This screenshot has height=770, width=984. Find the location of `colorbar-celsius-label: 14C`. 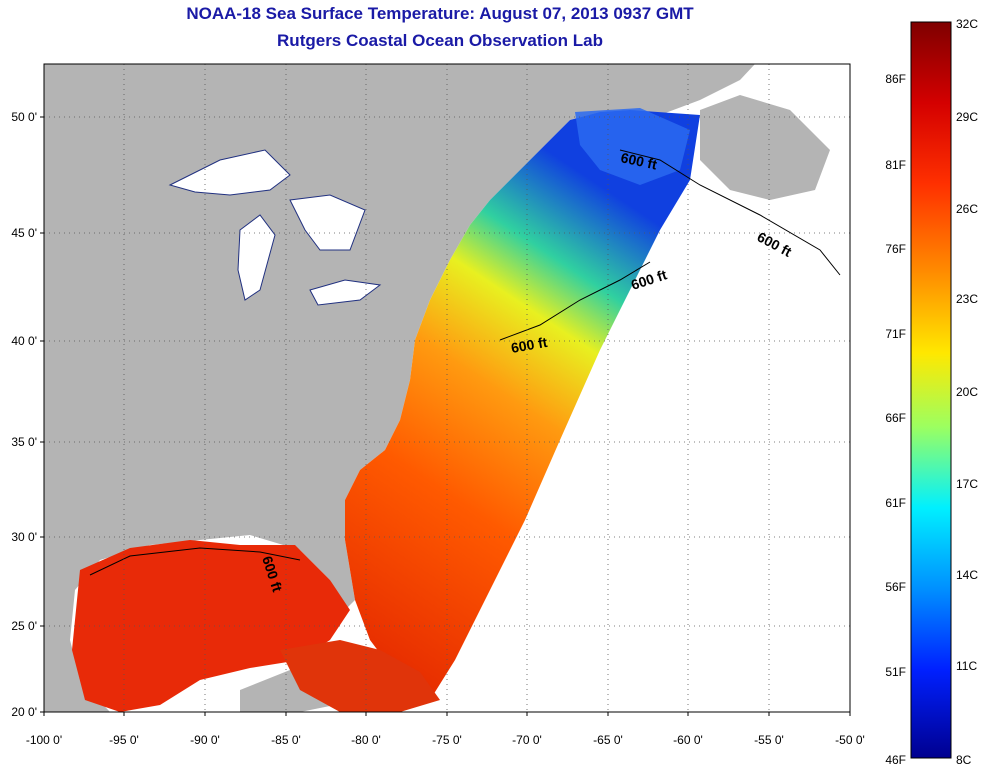

colorbar-celsius-label: 14C is located at coordinates (967, 575).